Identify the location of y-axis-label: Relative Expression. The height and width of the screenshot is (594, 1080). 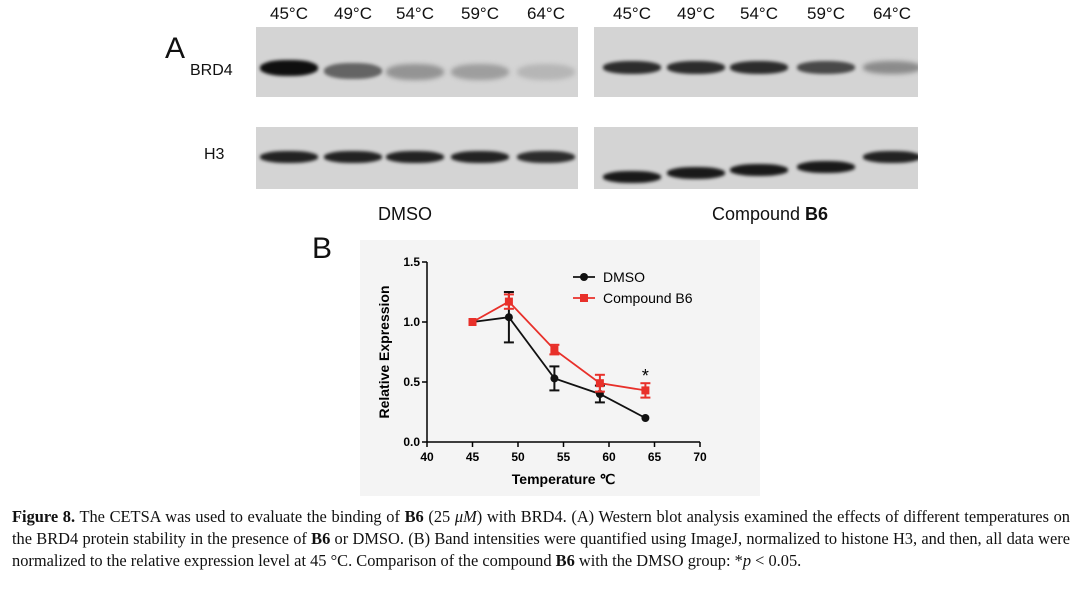
(384, 351).